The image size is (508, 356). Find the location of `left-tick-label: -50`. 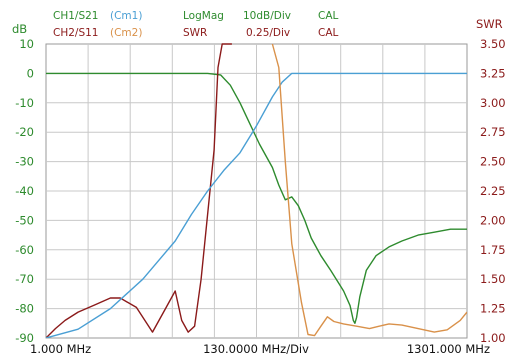

left-tick-label: -50 is located at coordinates (24, 220).